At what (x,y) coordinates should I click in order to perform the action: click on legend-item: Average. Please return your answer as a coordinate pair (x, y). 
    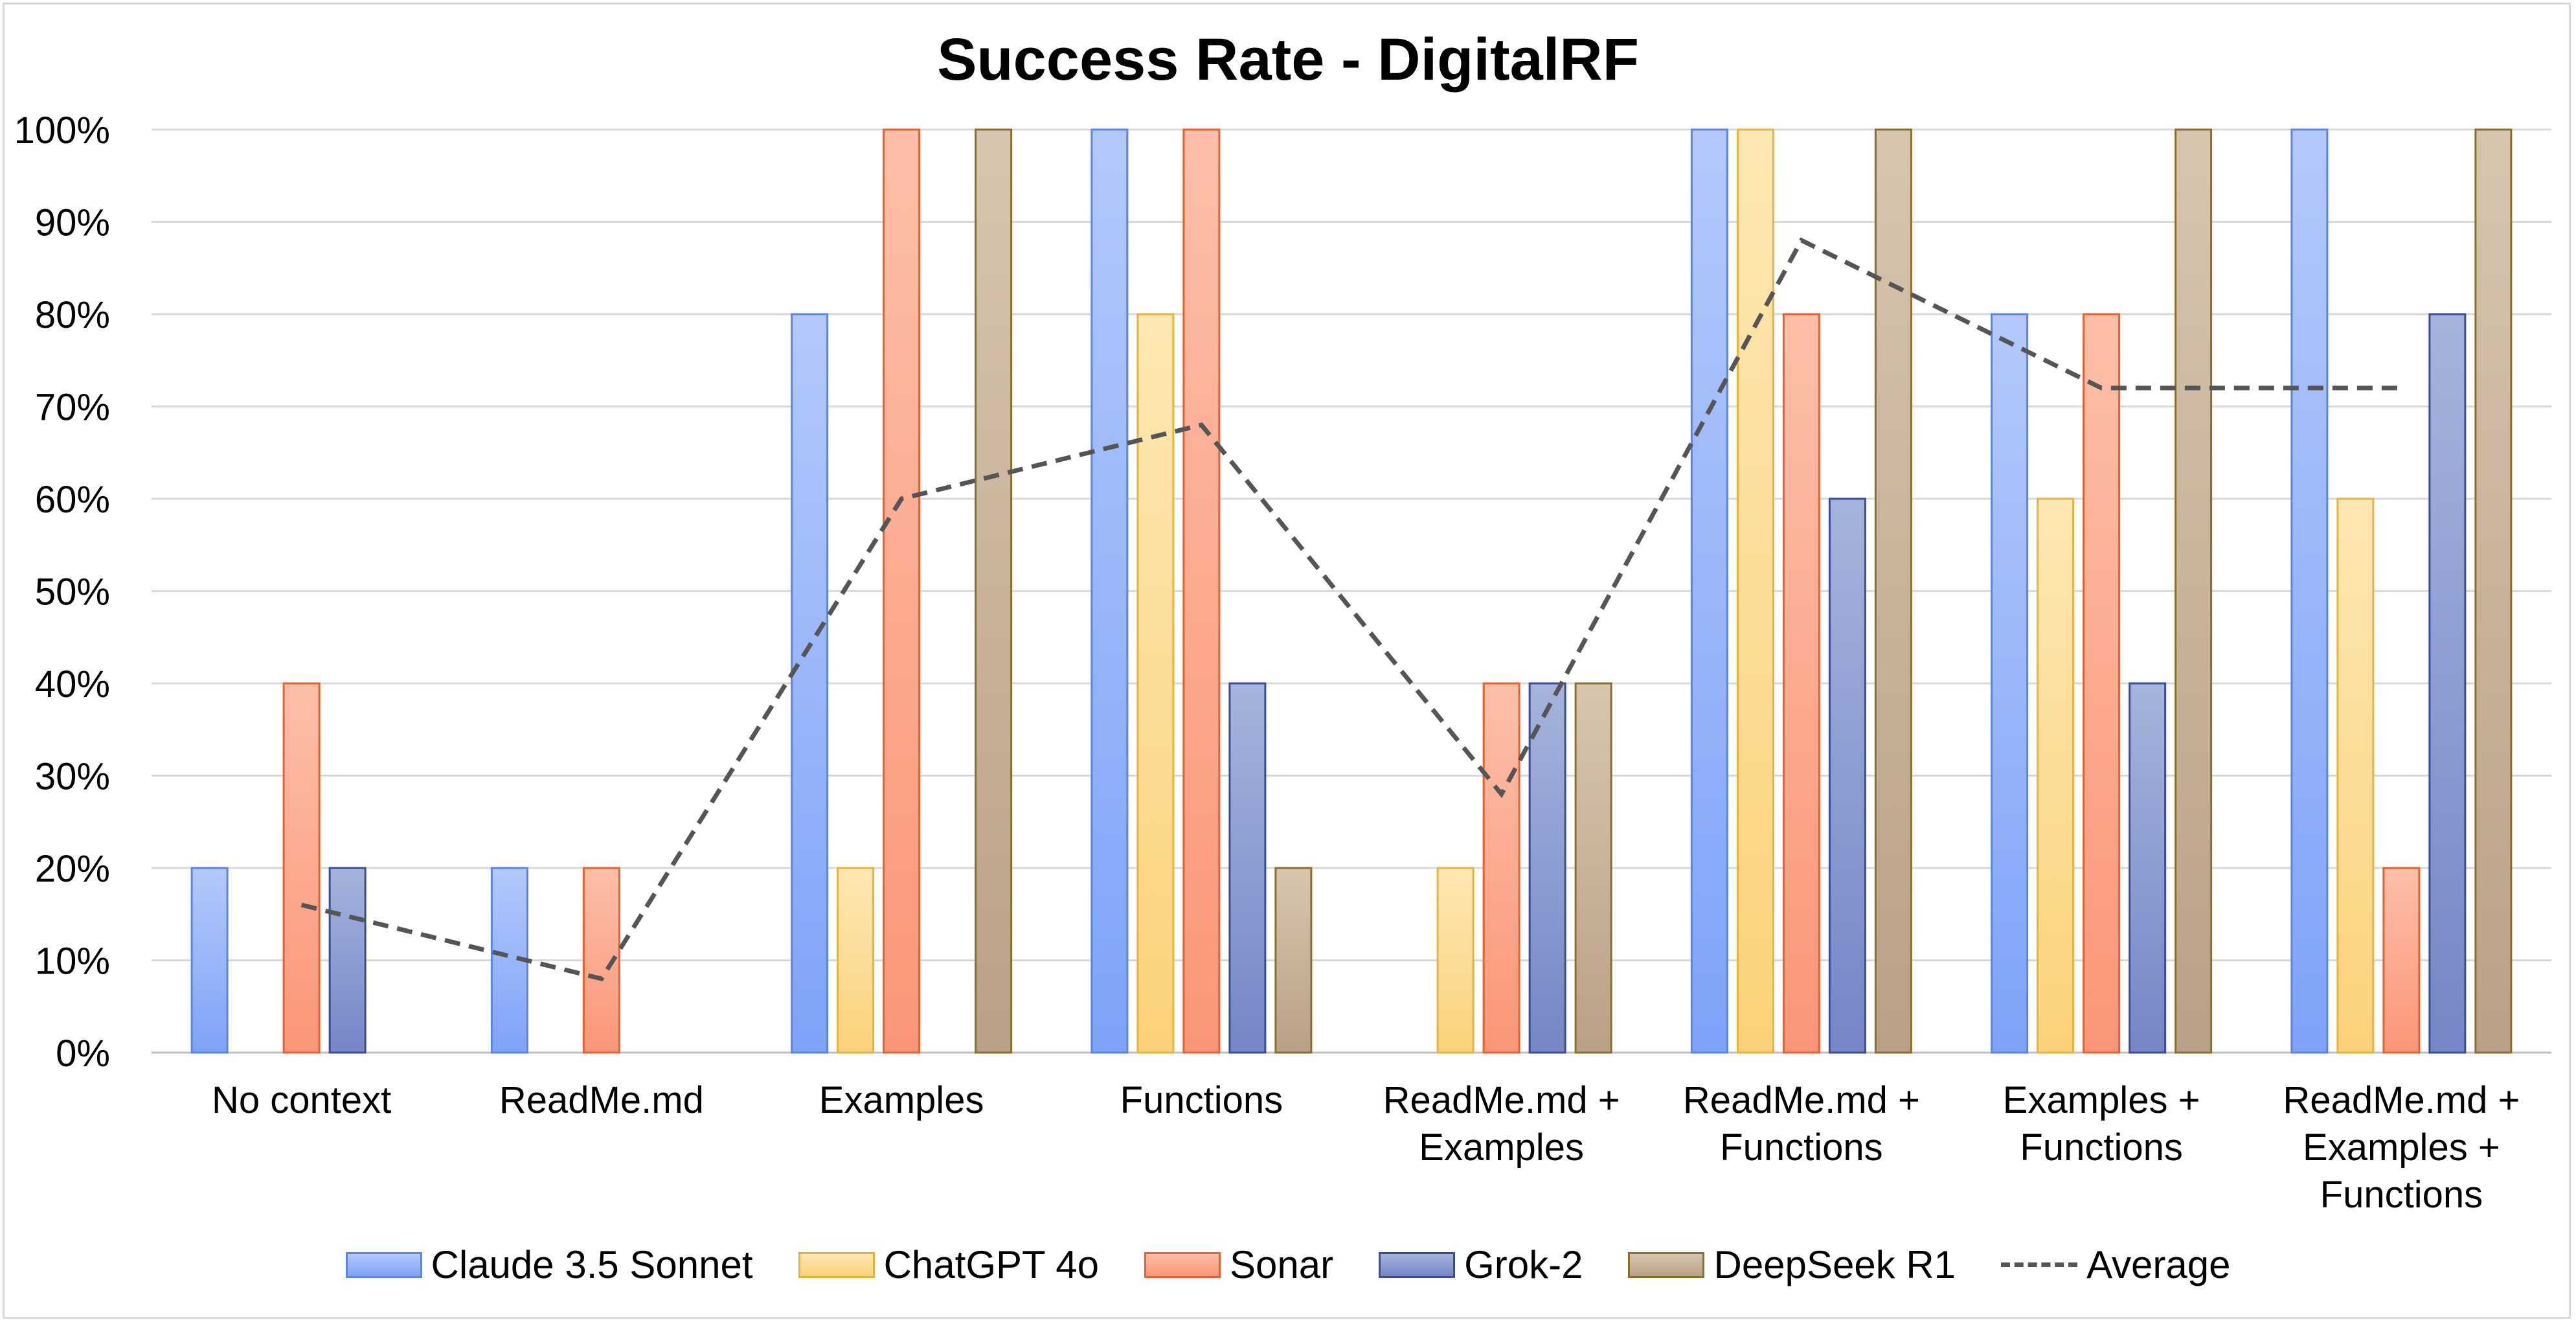
    Looking at the image, I should click on (2115, 1264).